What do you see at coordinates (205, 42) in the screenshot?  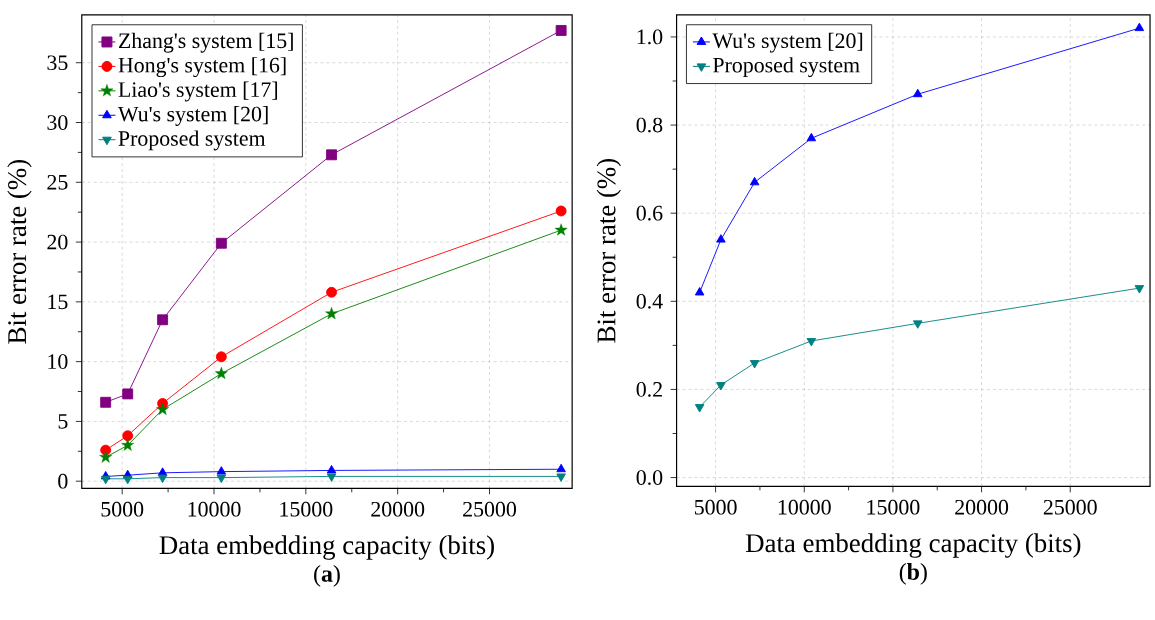 I see `legend-label: Zhang's system [15]` at bounding box center [205, 42].